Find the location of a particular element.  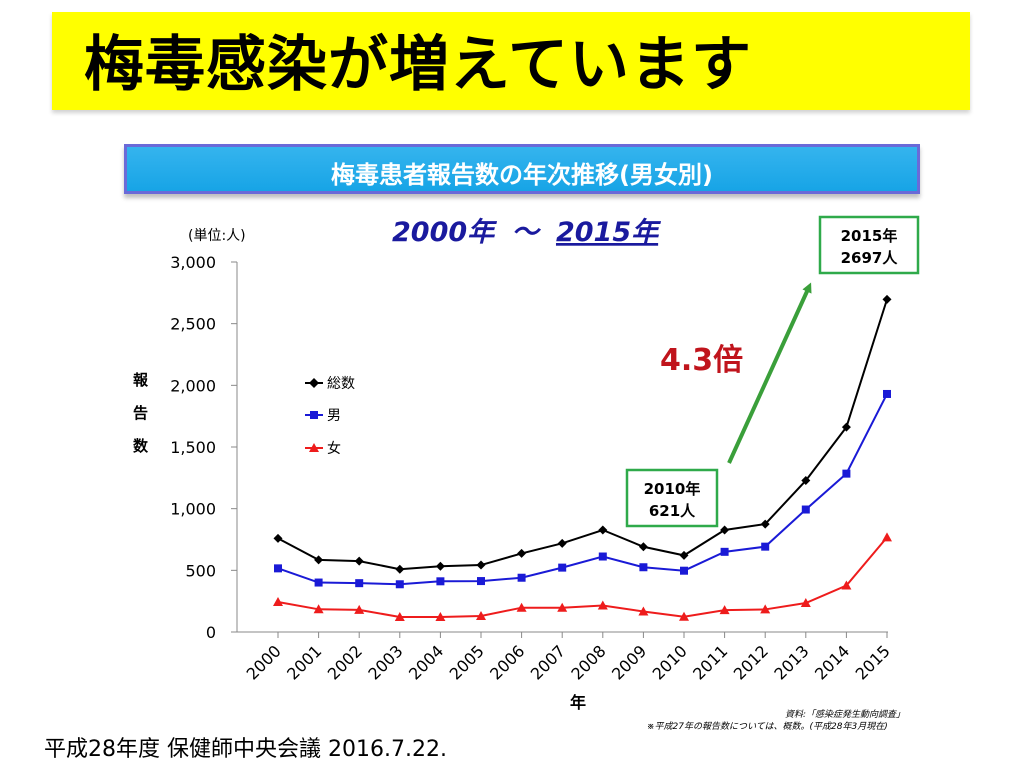

x-tick-label: 2003 is located at coordinates (385, 662).